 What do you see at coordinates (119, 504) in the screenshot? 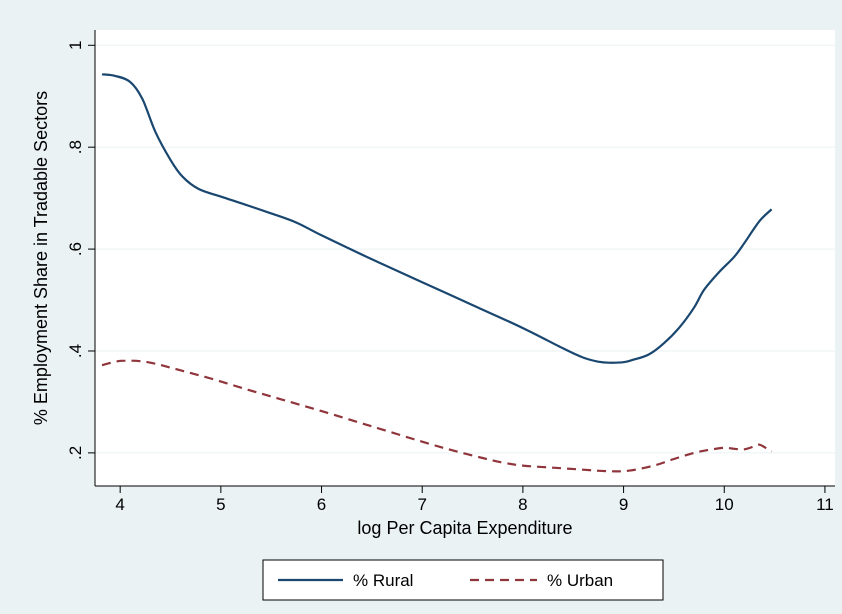
I see `x-tick-label: 4` at bounding box center [119, 504].